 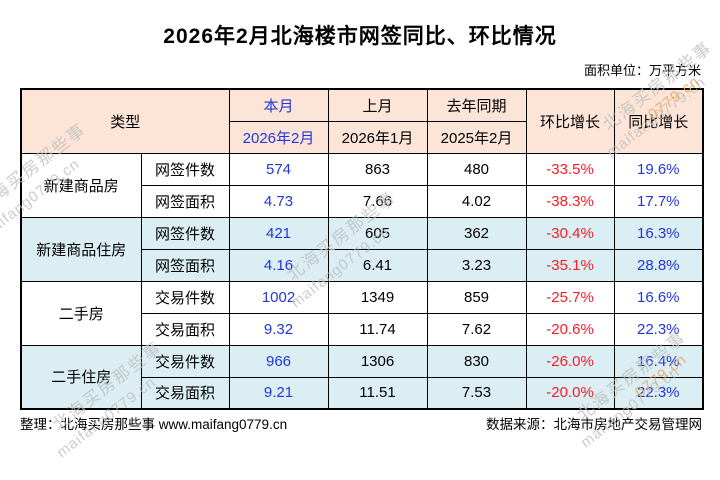 What do you see at coordinates (377, 233) in the screenshot?
I see `value-previous: 605` at bounding box center [377, 233].